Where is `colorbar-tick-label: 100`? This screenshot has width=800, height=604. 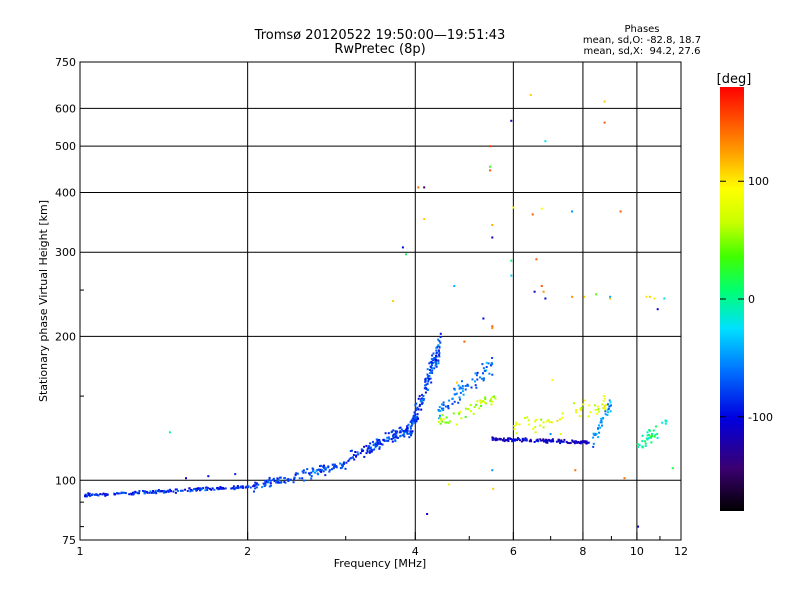 colorbar-tick-label: 100 is located at coordinates (758, 181).